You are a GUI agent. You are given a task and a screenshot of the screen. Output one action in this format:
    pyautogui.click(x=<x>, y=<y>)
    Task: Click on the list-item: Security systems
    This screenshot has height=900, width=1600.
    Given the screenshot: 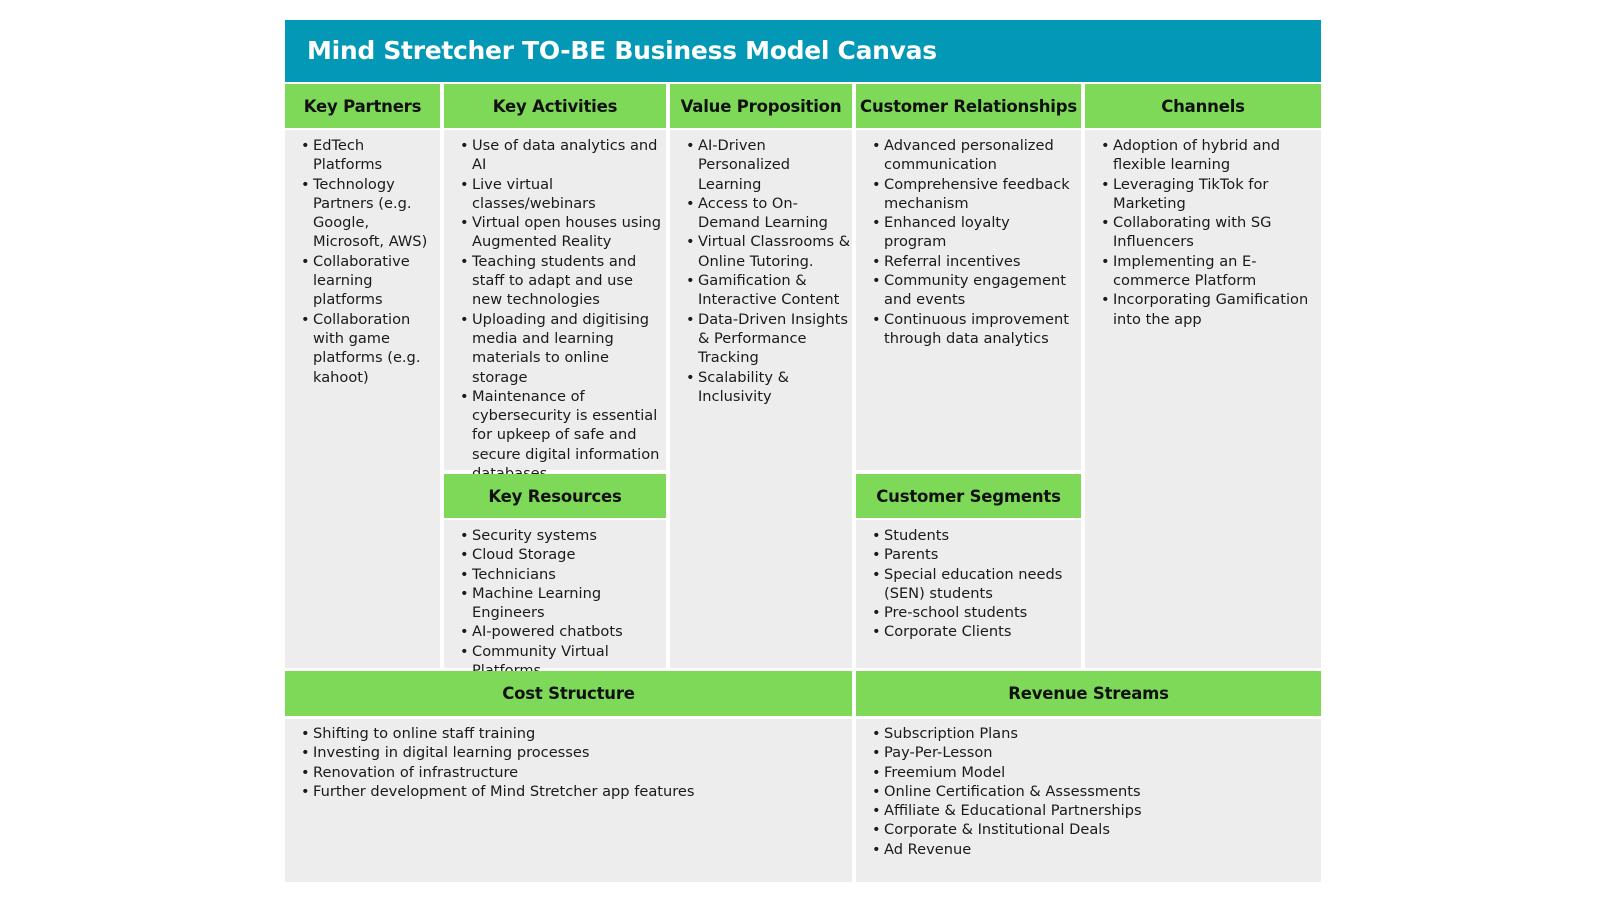 What is the action you would take?
    pyautogui.click(x=562, y=536)
    